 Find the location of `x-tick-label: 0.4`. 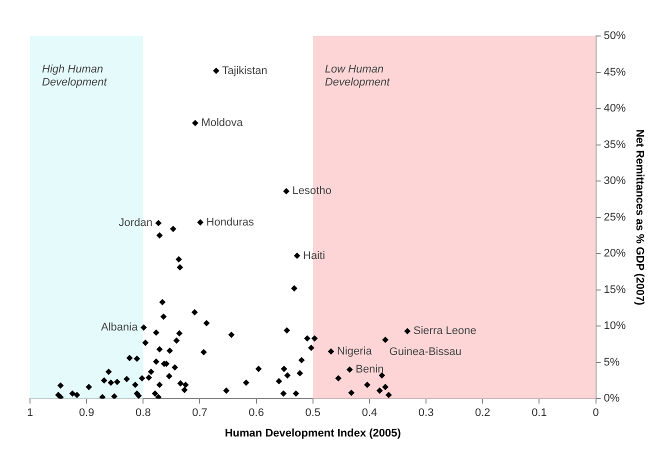

x-tick-label: 0.4 is located at coordinates (370, 413).